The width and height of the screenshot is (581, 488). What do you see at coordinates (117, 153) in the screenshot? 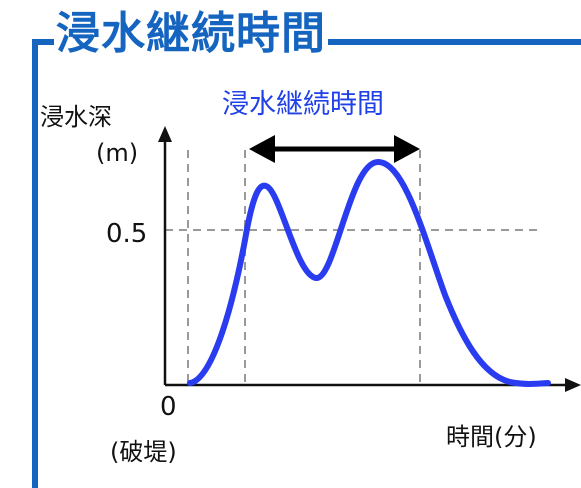
I see `y-axis-unit: (m)` at bounding box center [117, 153].